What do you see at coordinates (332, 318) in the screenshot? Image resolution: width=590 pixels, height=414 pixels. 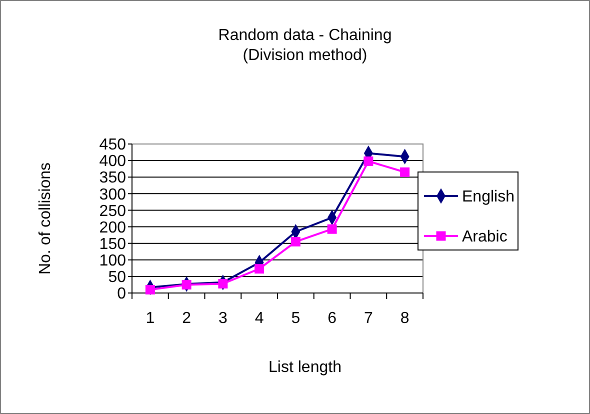 I see `x-tick-label: 6` at bounding box center [332, 318].